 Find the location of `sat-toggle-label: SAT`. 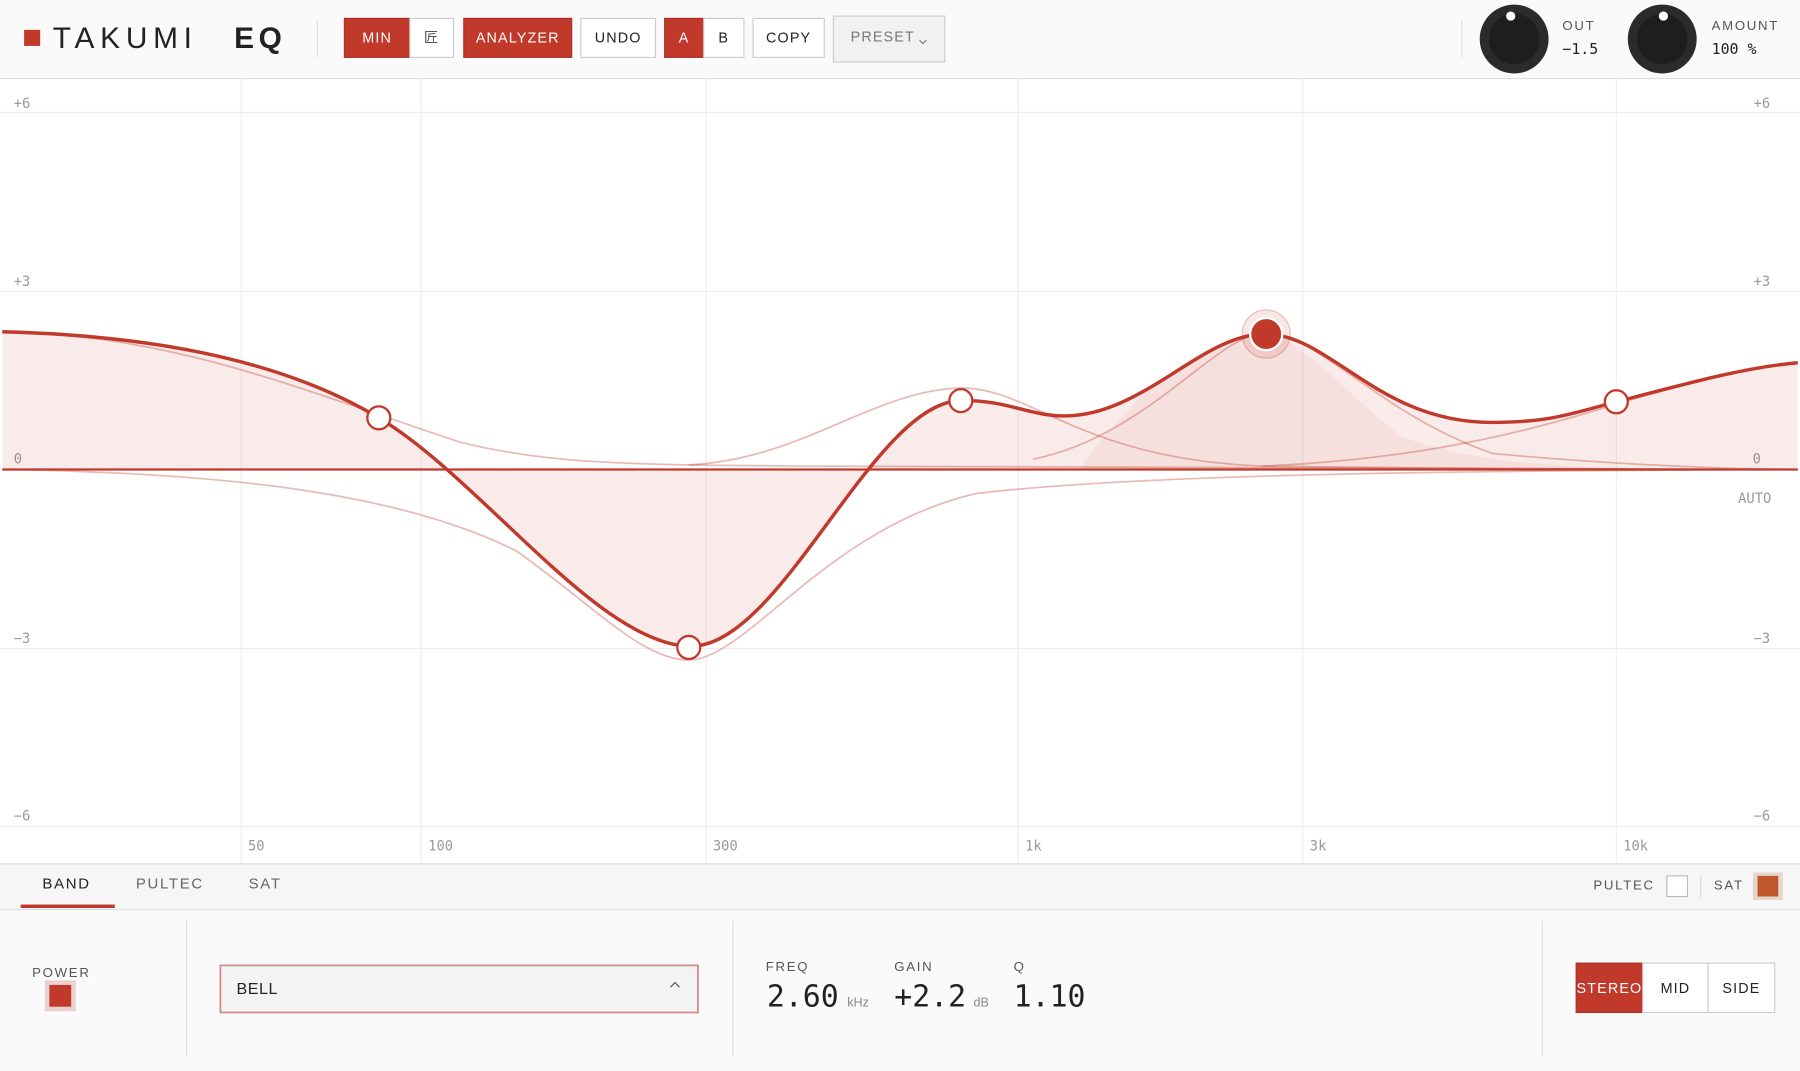

sat-toggle-label: SAT is located at coordinates (1729, 885).